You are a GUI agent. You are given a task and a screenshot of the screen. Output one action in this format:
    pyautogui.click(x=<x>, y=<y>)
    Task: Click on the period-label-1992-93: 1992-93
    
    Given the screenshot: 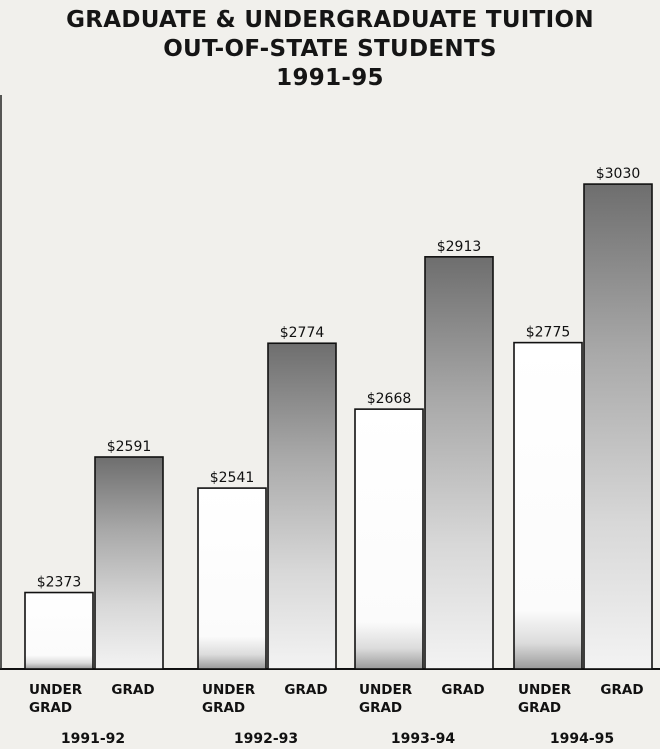 What is the action you would take?
    pyautogui.click(x=266, y=739)
    